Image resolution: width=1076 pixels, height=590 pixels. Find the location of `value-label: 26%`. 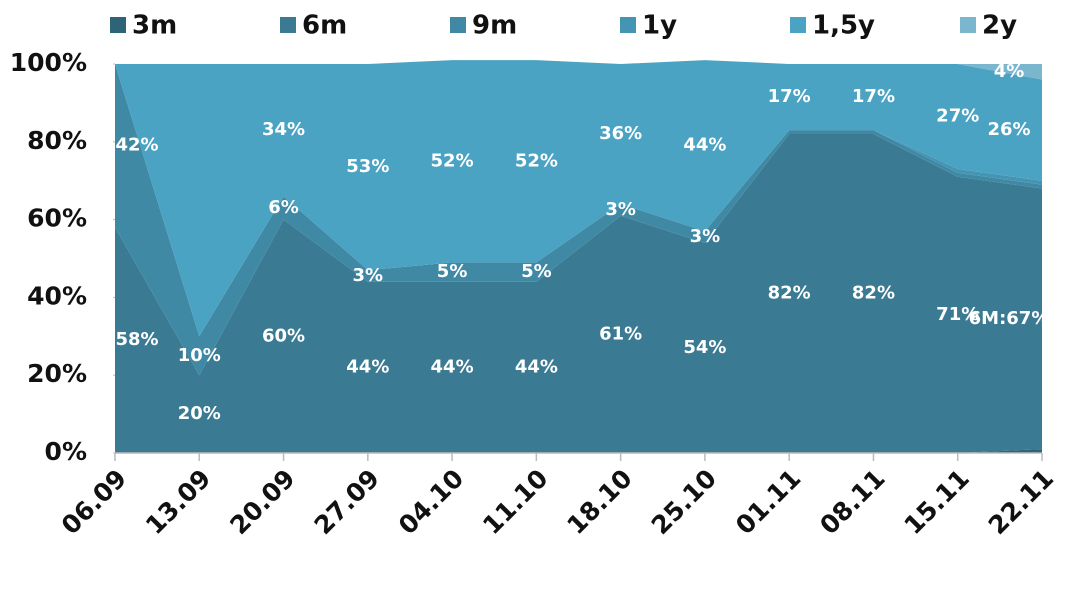

value-label: 26% is located at coordinates (1008, 129).